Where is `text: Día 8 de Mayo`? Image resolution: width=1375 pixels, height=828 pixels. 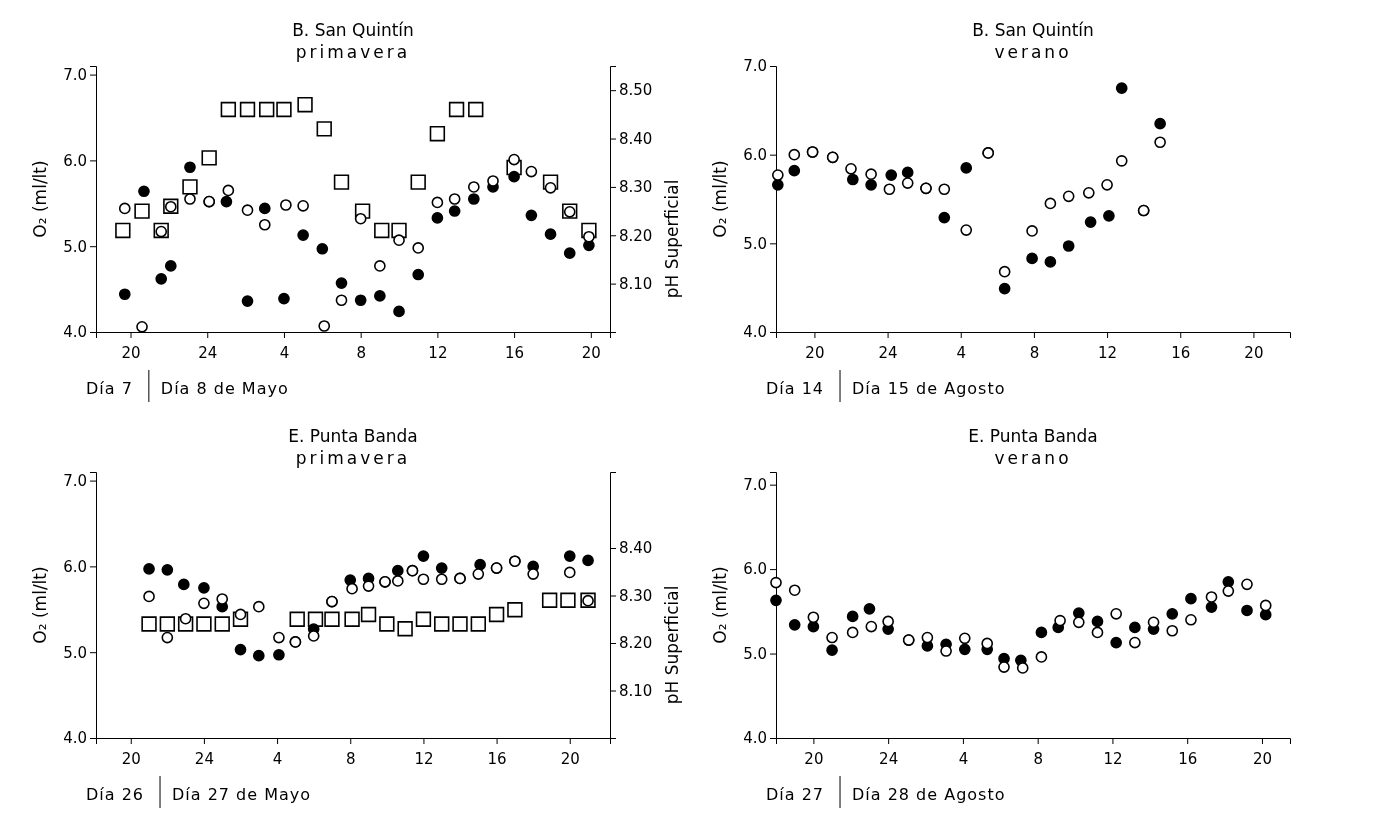
text: Día 8 de Mayo is located at coordinates (224, 388).